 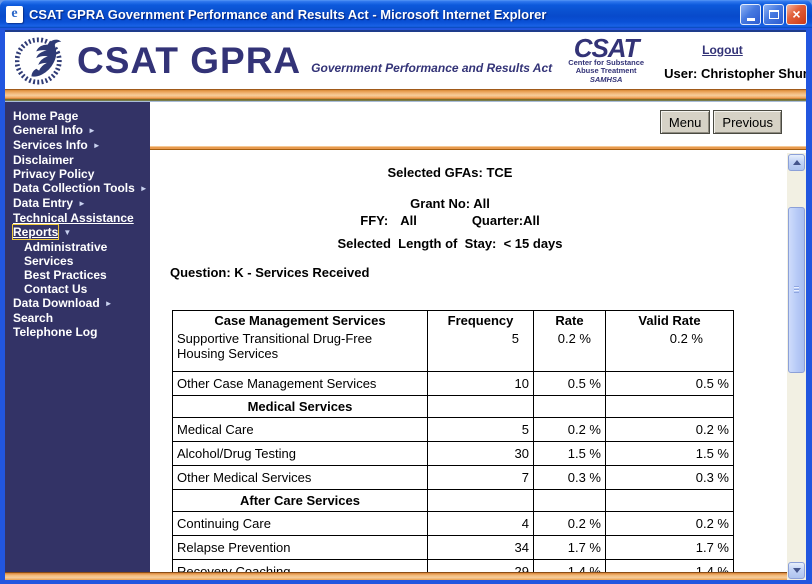 I want to click on sidebar-item-telephone-log: Telephone Log, so click(x=77, y=332).